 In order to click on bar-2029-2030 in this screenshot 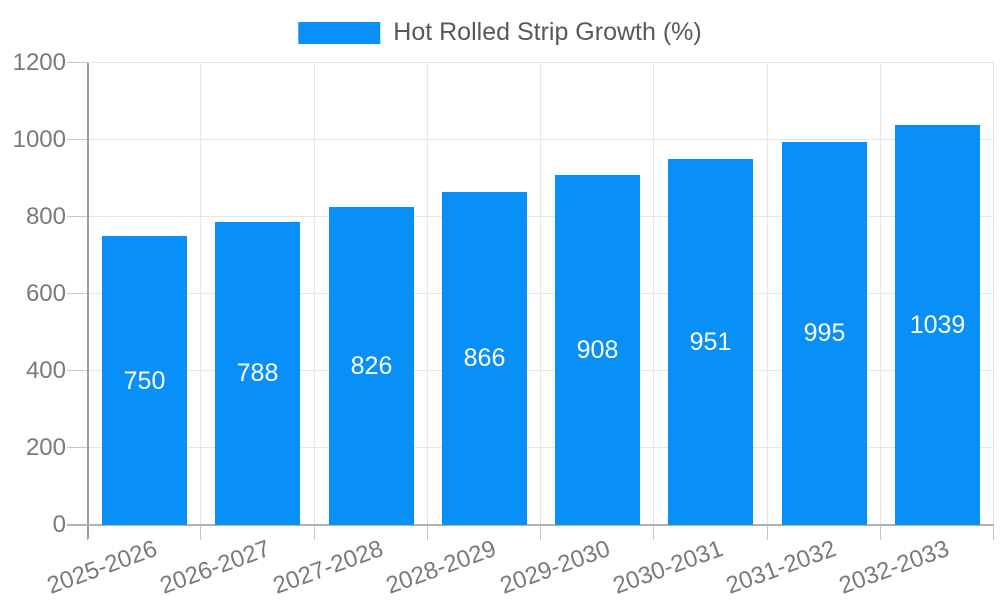, I will do `click(597, 350)`.